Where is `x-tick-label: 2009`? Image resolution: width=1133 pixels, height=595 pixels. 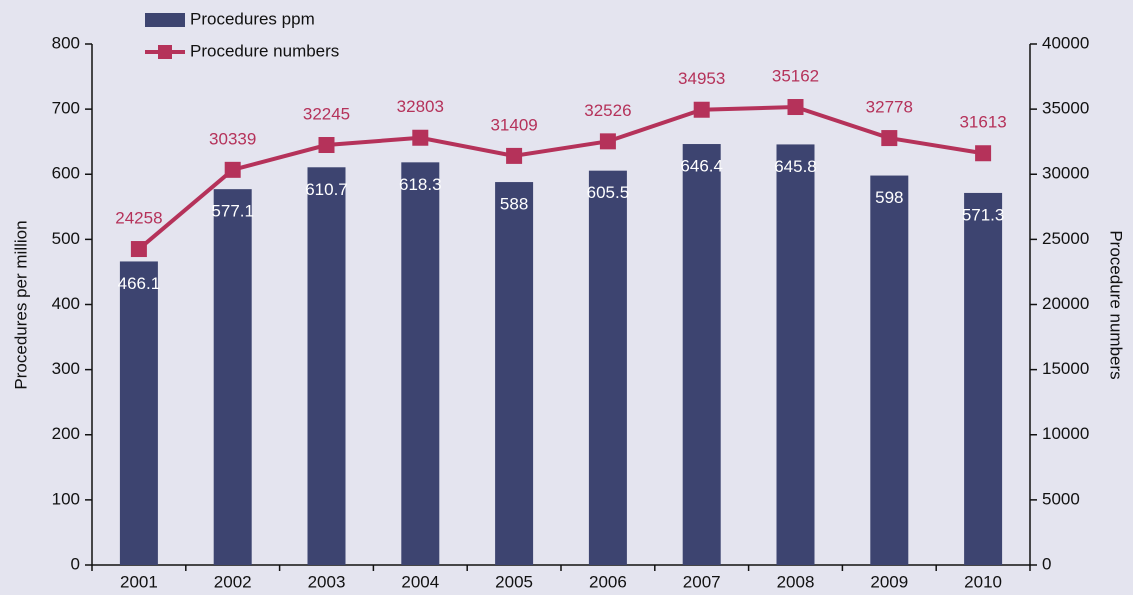 x-tick-label: 2009 is located at coordinates (889, 581).